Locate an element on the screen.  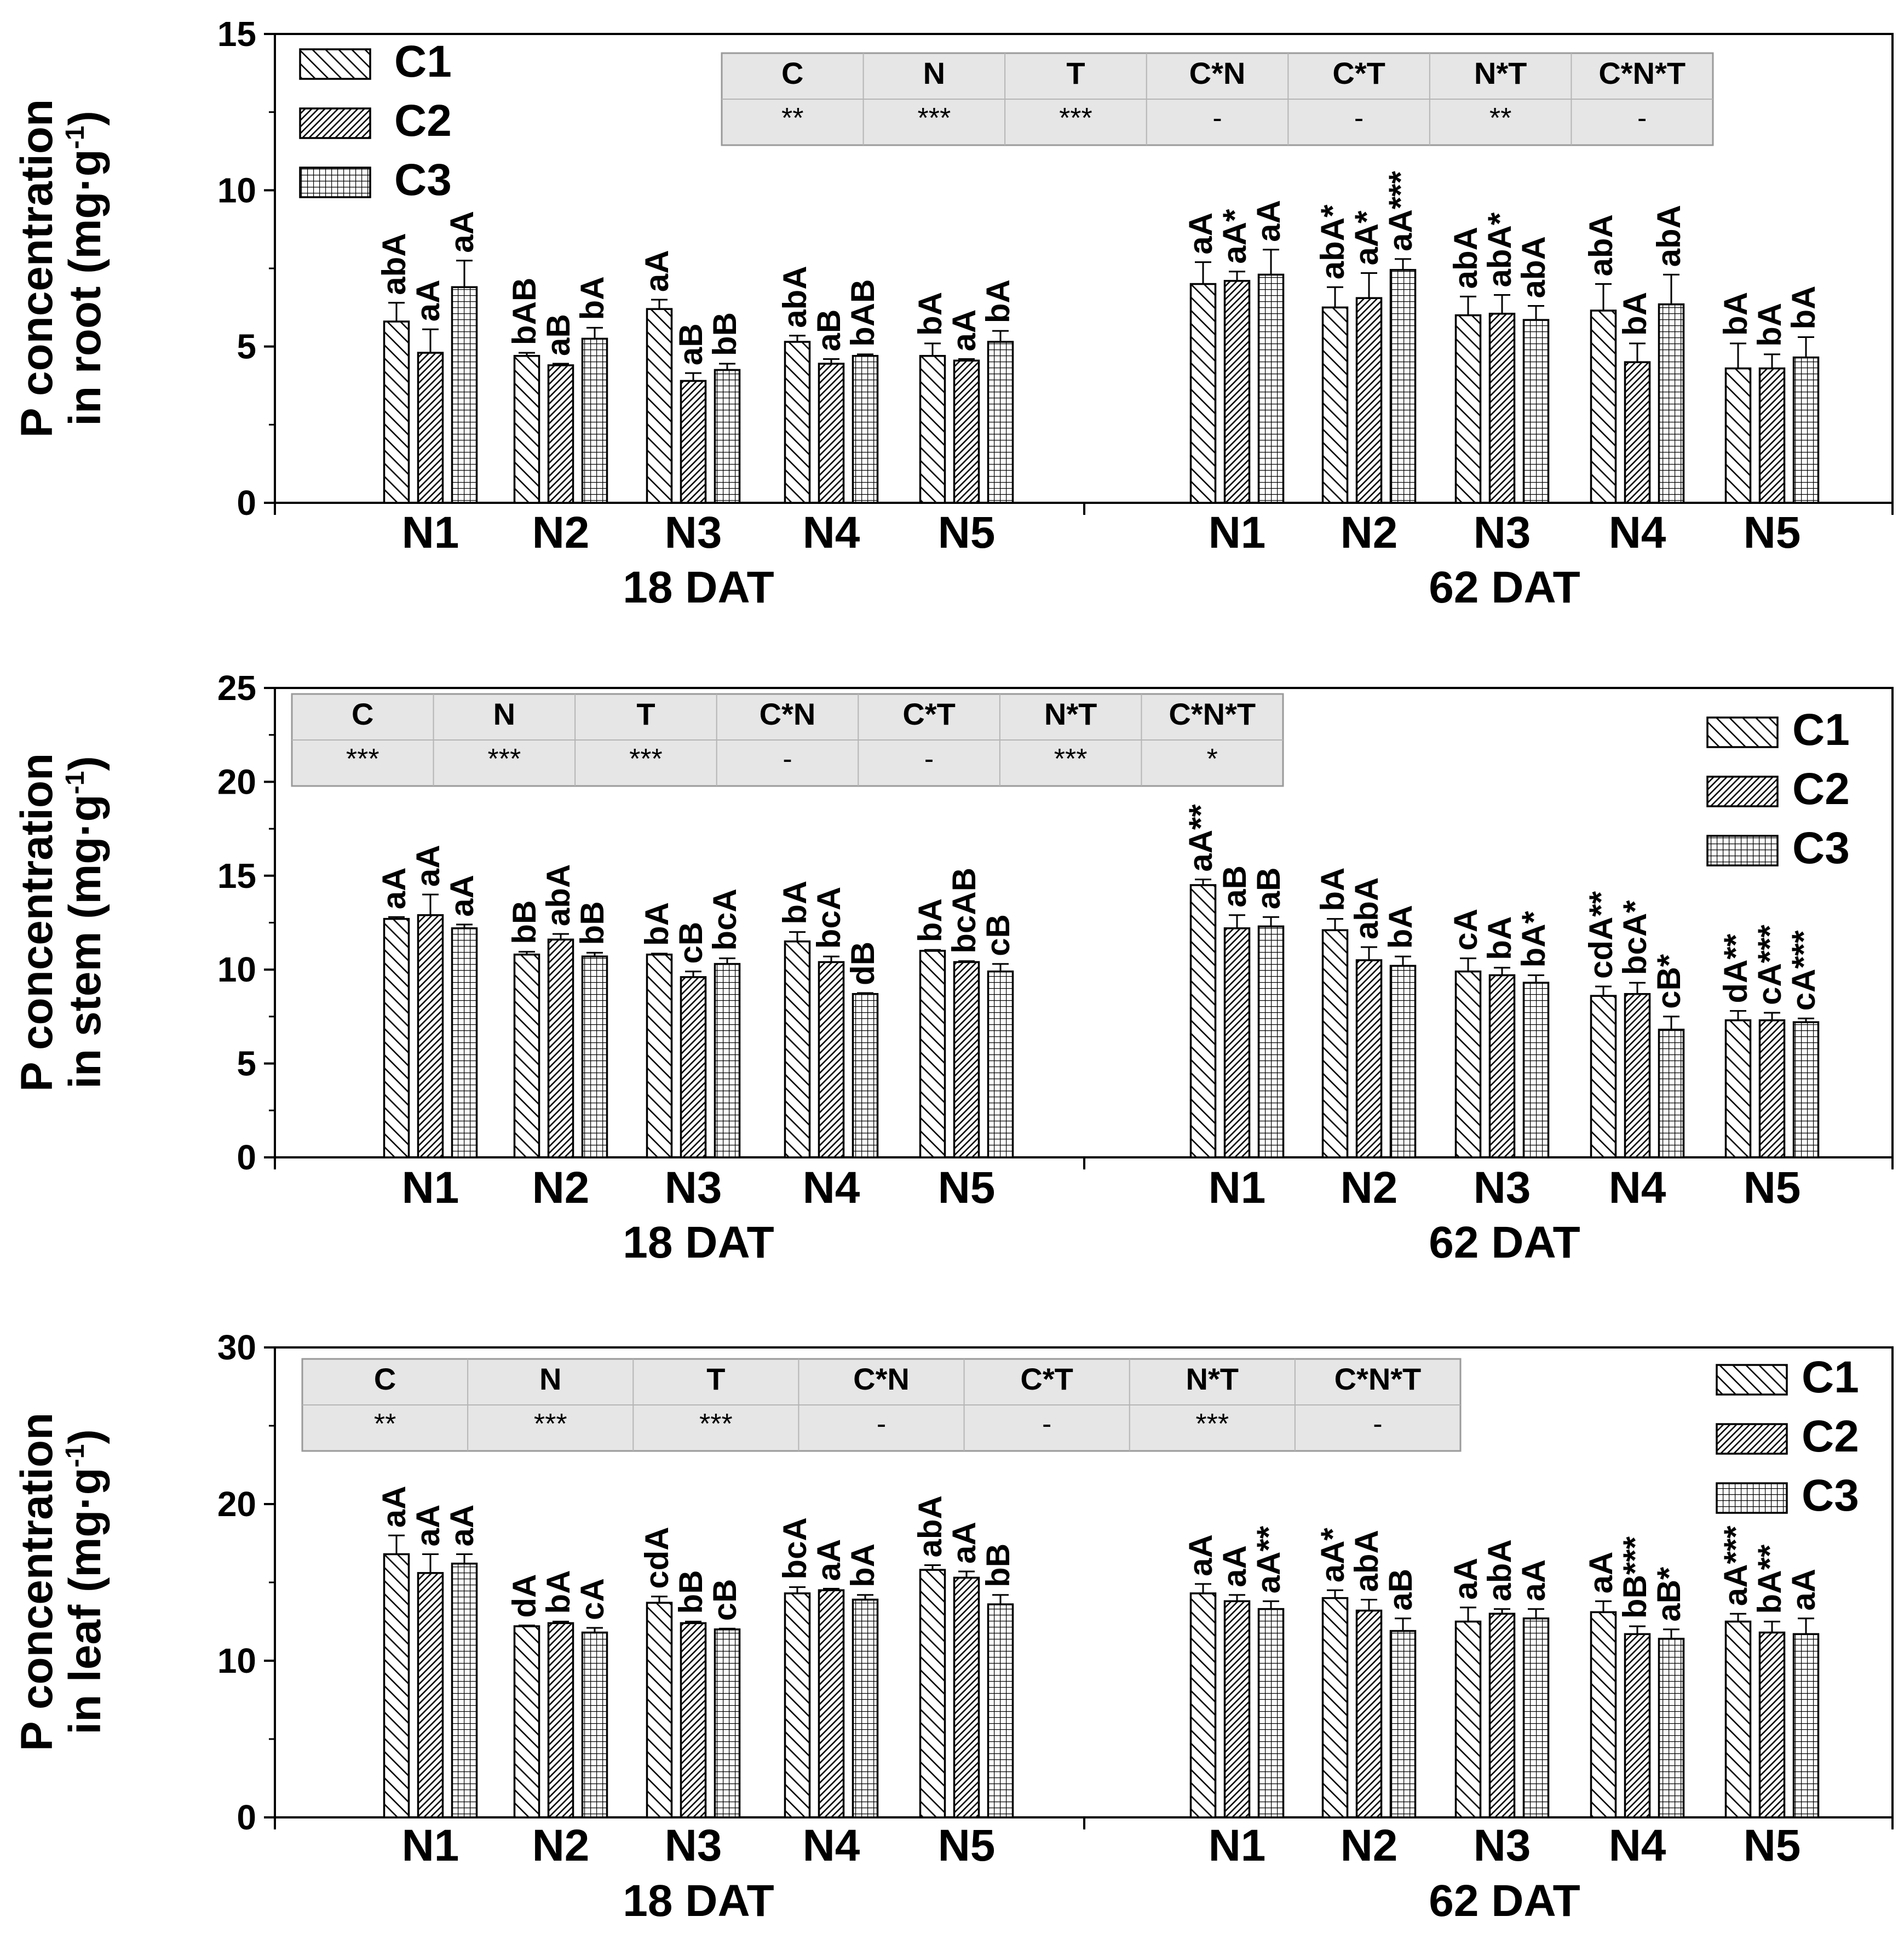
significance-label: bAB is located at coordinates (524, 311).